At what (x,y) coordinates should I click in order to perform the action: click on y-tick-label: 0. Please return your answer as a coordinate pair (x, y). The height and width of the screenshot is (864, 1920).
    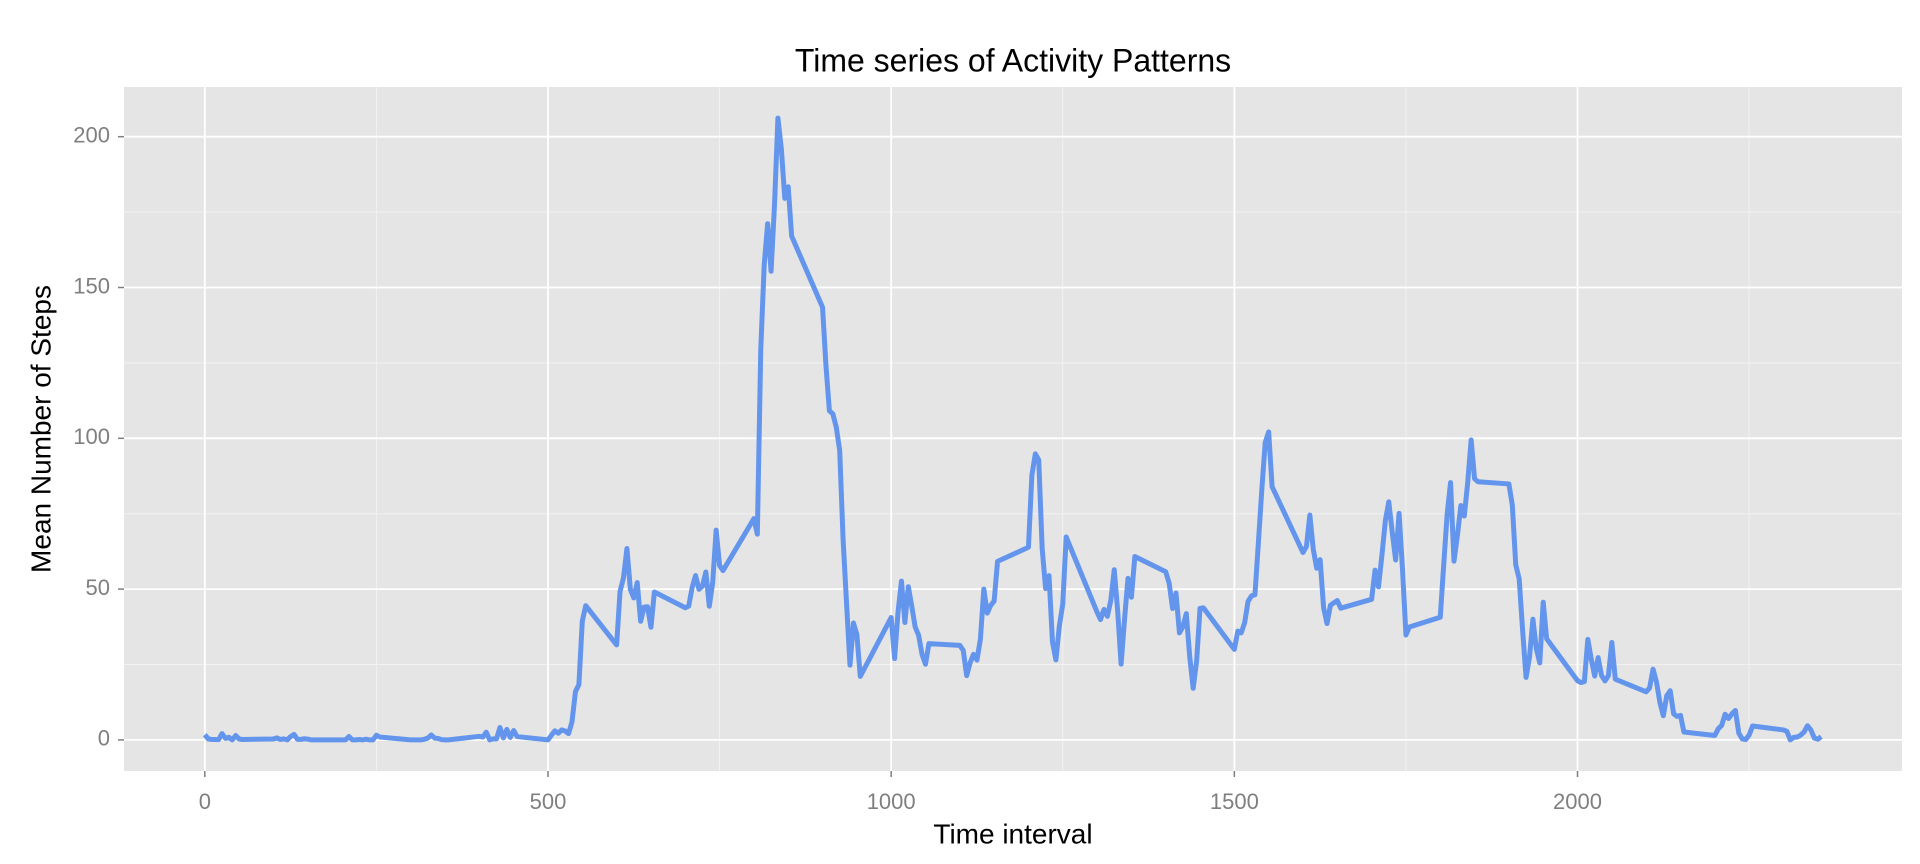
    Looking at the image, I should click on (104, 738).